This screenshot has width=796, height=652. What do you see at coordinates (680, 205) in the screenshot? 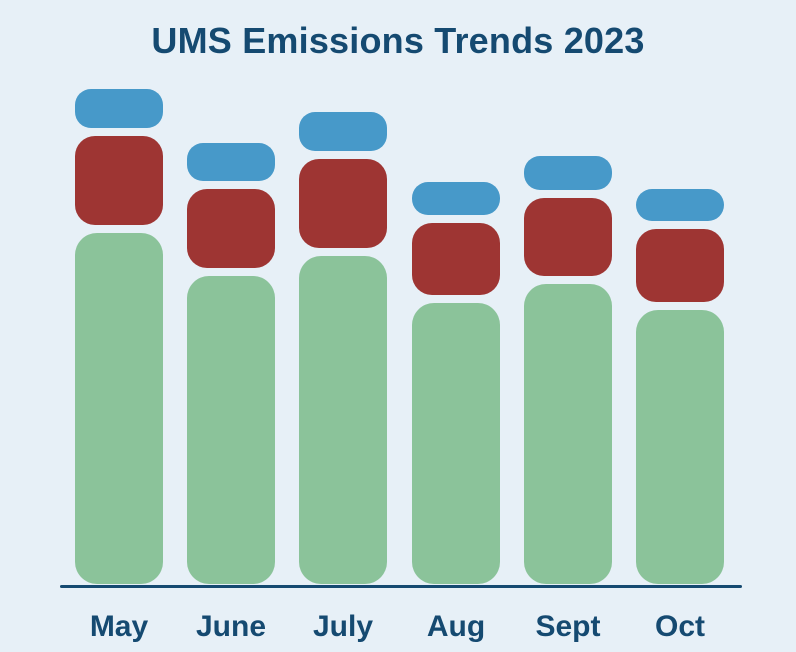
I see `bar-oct-blue-top-segment` at bounding box center [680, 205].